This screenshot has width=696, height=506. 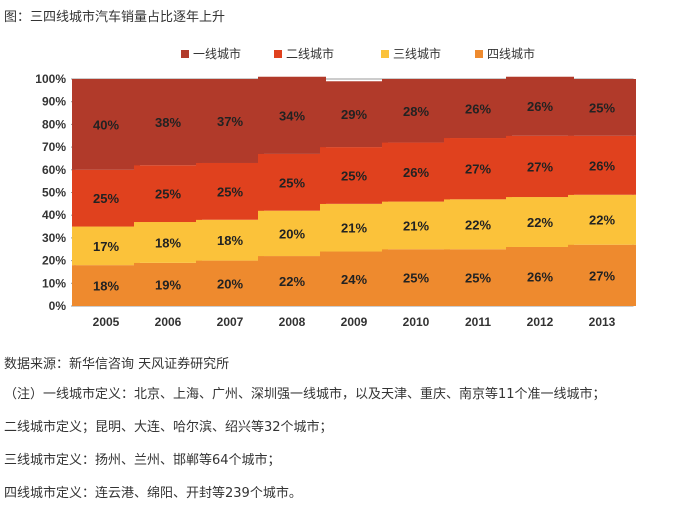 I want to click on y-tick-label: 0%, so click(x=58, y=306).